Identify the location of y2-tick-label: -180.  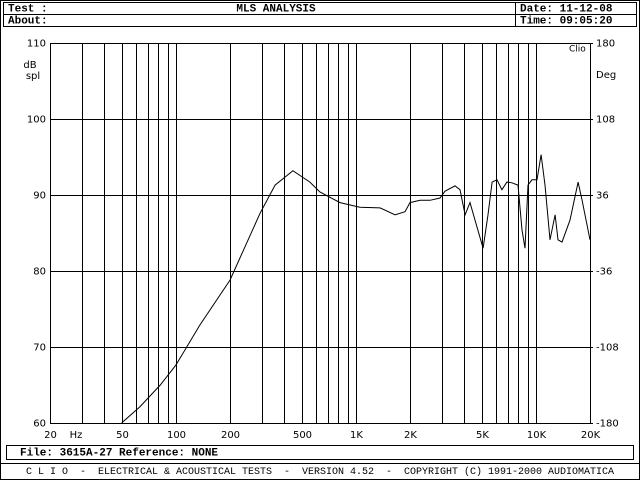
(607, 424).